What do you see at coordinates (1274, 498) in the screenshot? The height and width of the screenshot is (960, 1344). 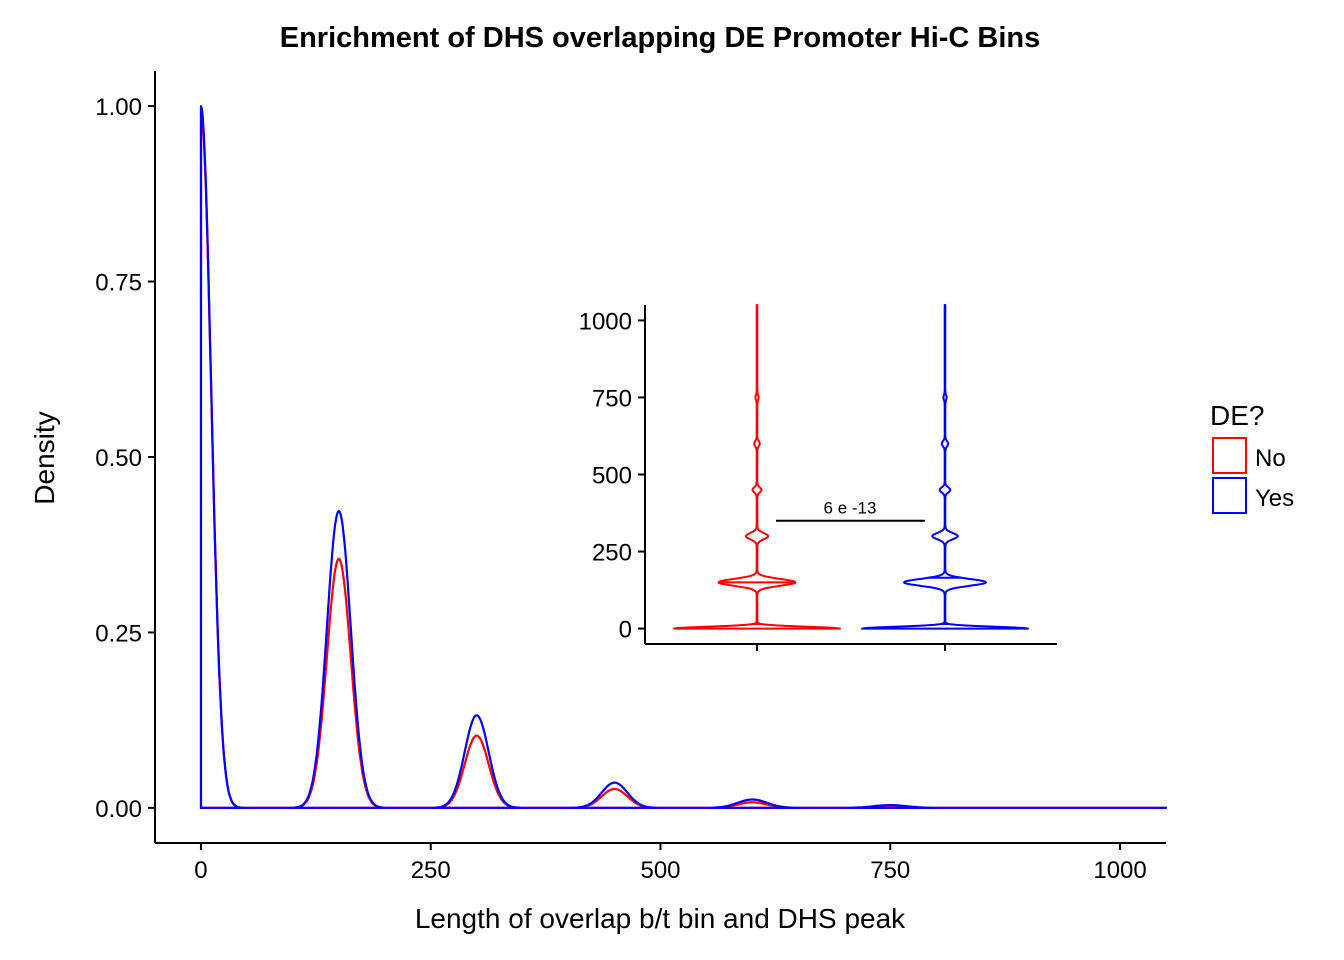 I see `legend-label-yes: Yes` at bounding box center [1274, 498].